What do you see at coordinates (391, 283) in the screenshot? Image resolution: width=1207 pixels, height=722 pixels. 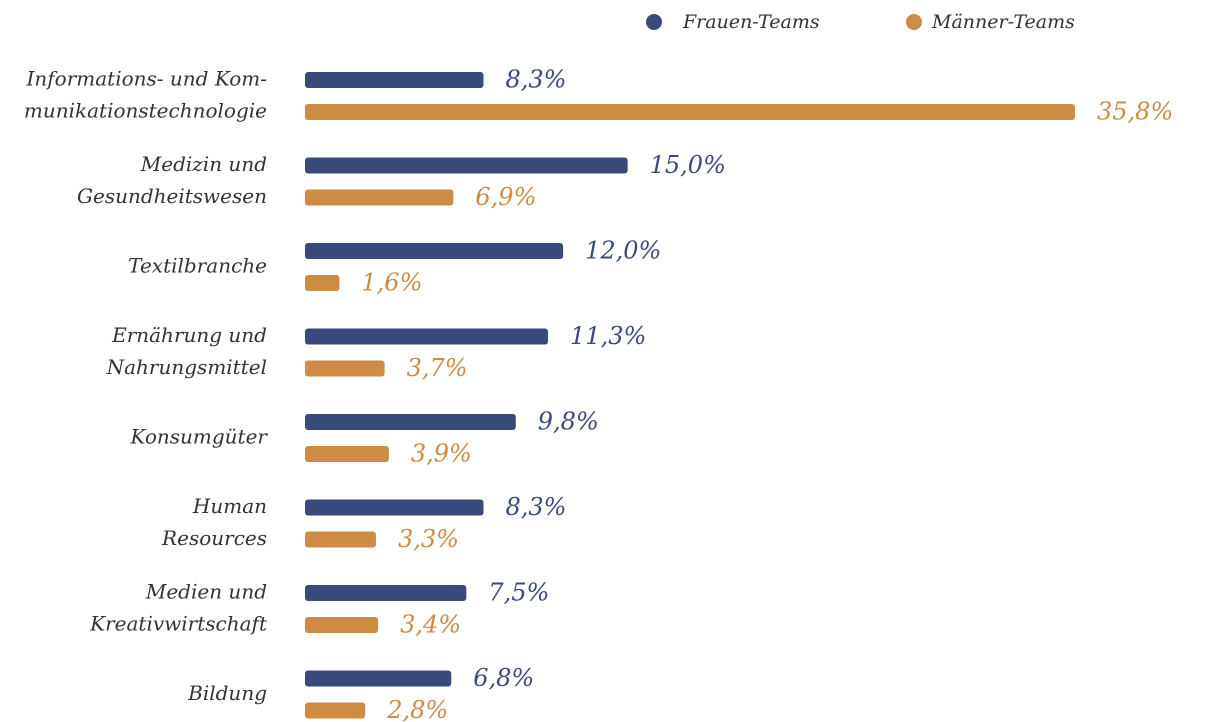 I see `value-label: 1,6%` at bounding box center [391, 283].